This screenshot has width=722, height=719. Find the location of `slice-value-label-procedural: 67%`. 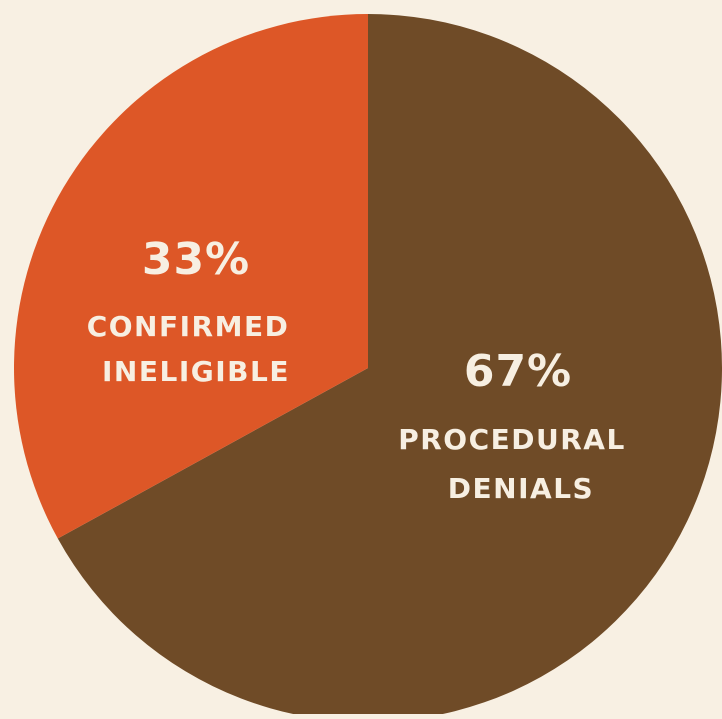

slice-value-label-procedural: 67% is located at coordinates (518, 371).